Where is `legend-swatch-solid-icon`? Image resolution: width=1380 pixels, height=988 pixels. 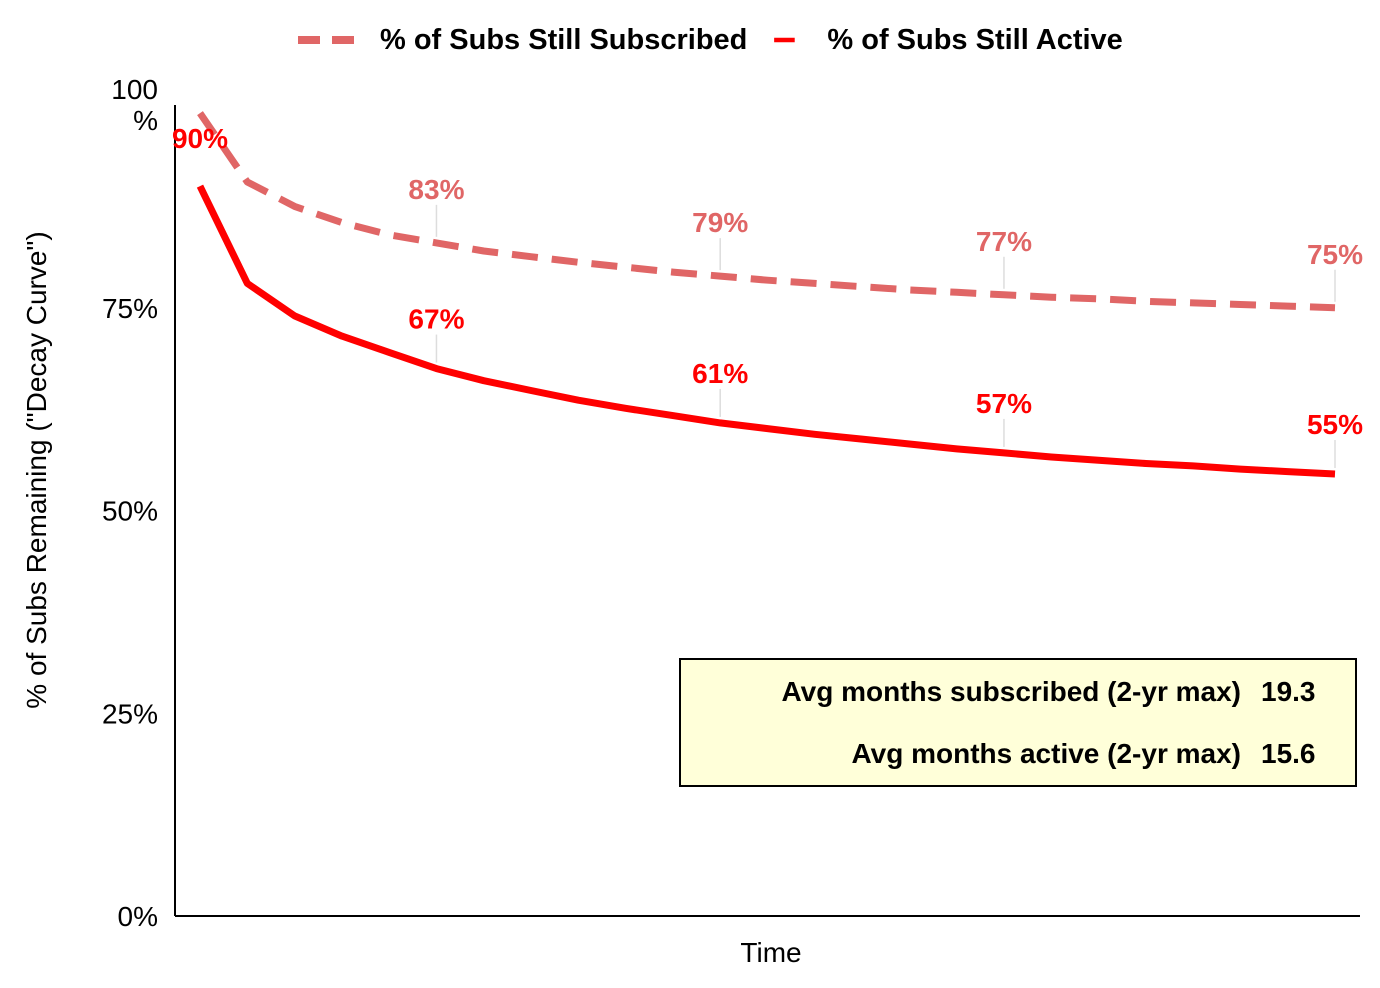 legend-swatch-solid-icon is located at coordinates (785, 40).